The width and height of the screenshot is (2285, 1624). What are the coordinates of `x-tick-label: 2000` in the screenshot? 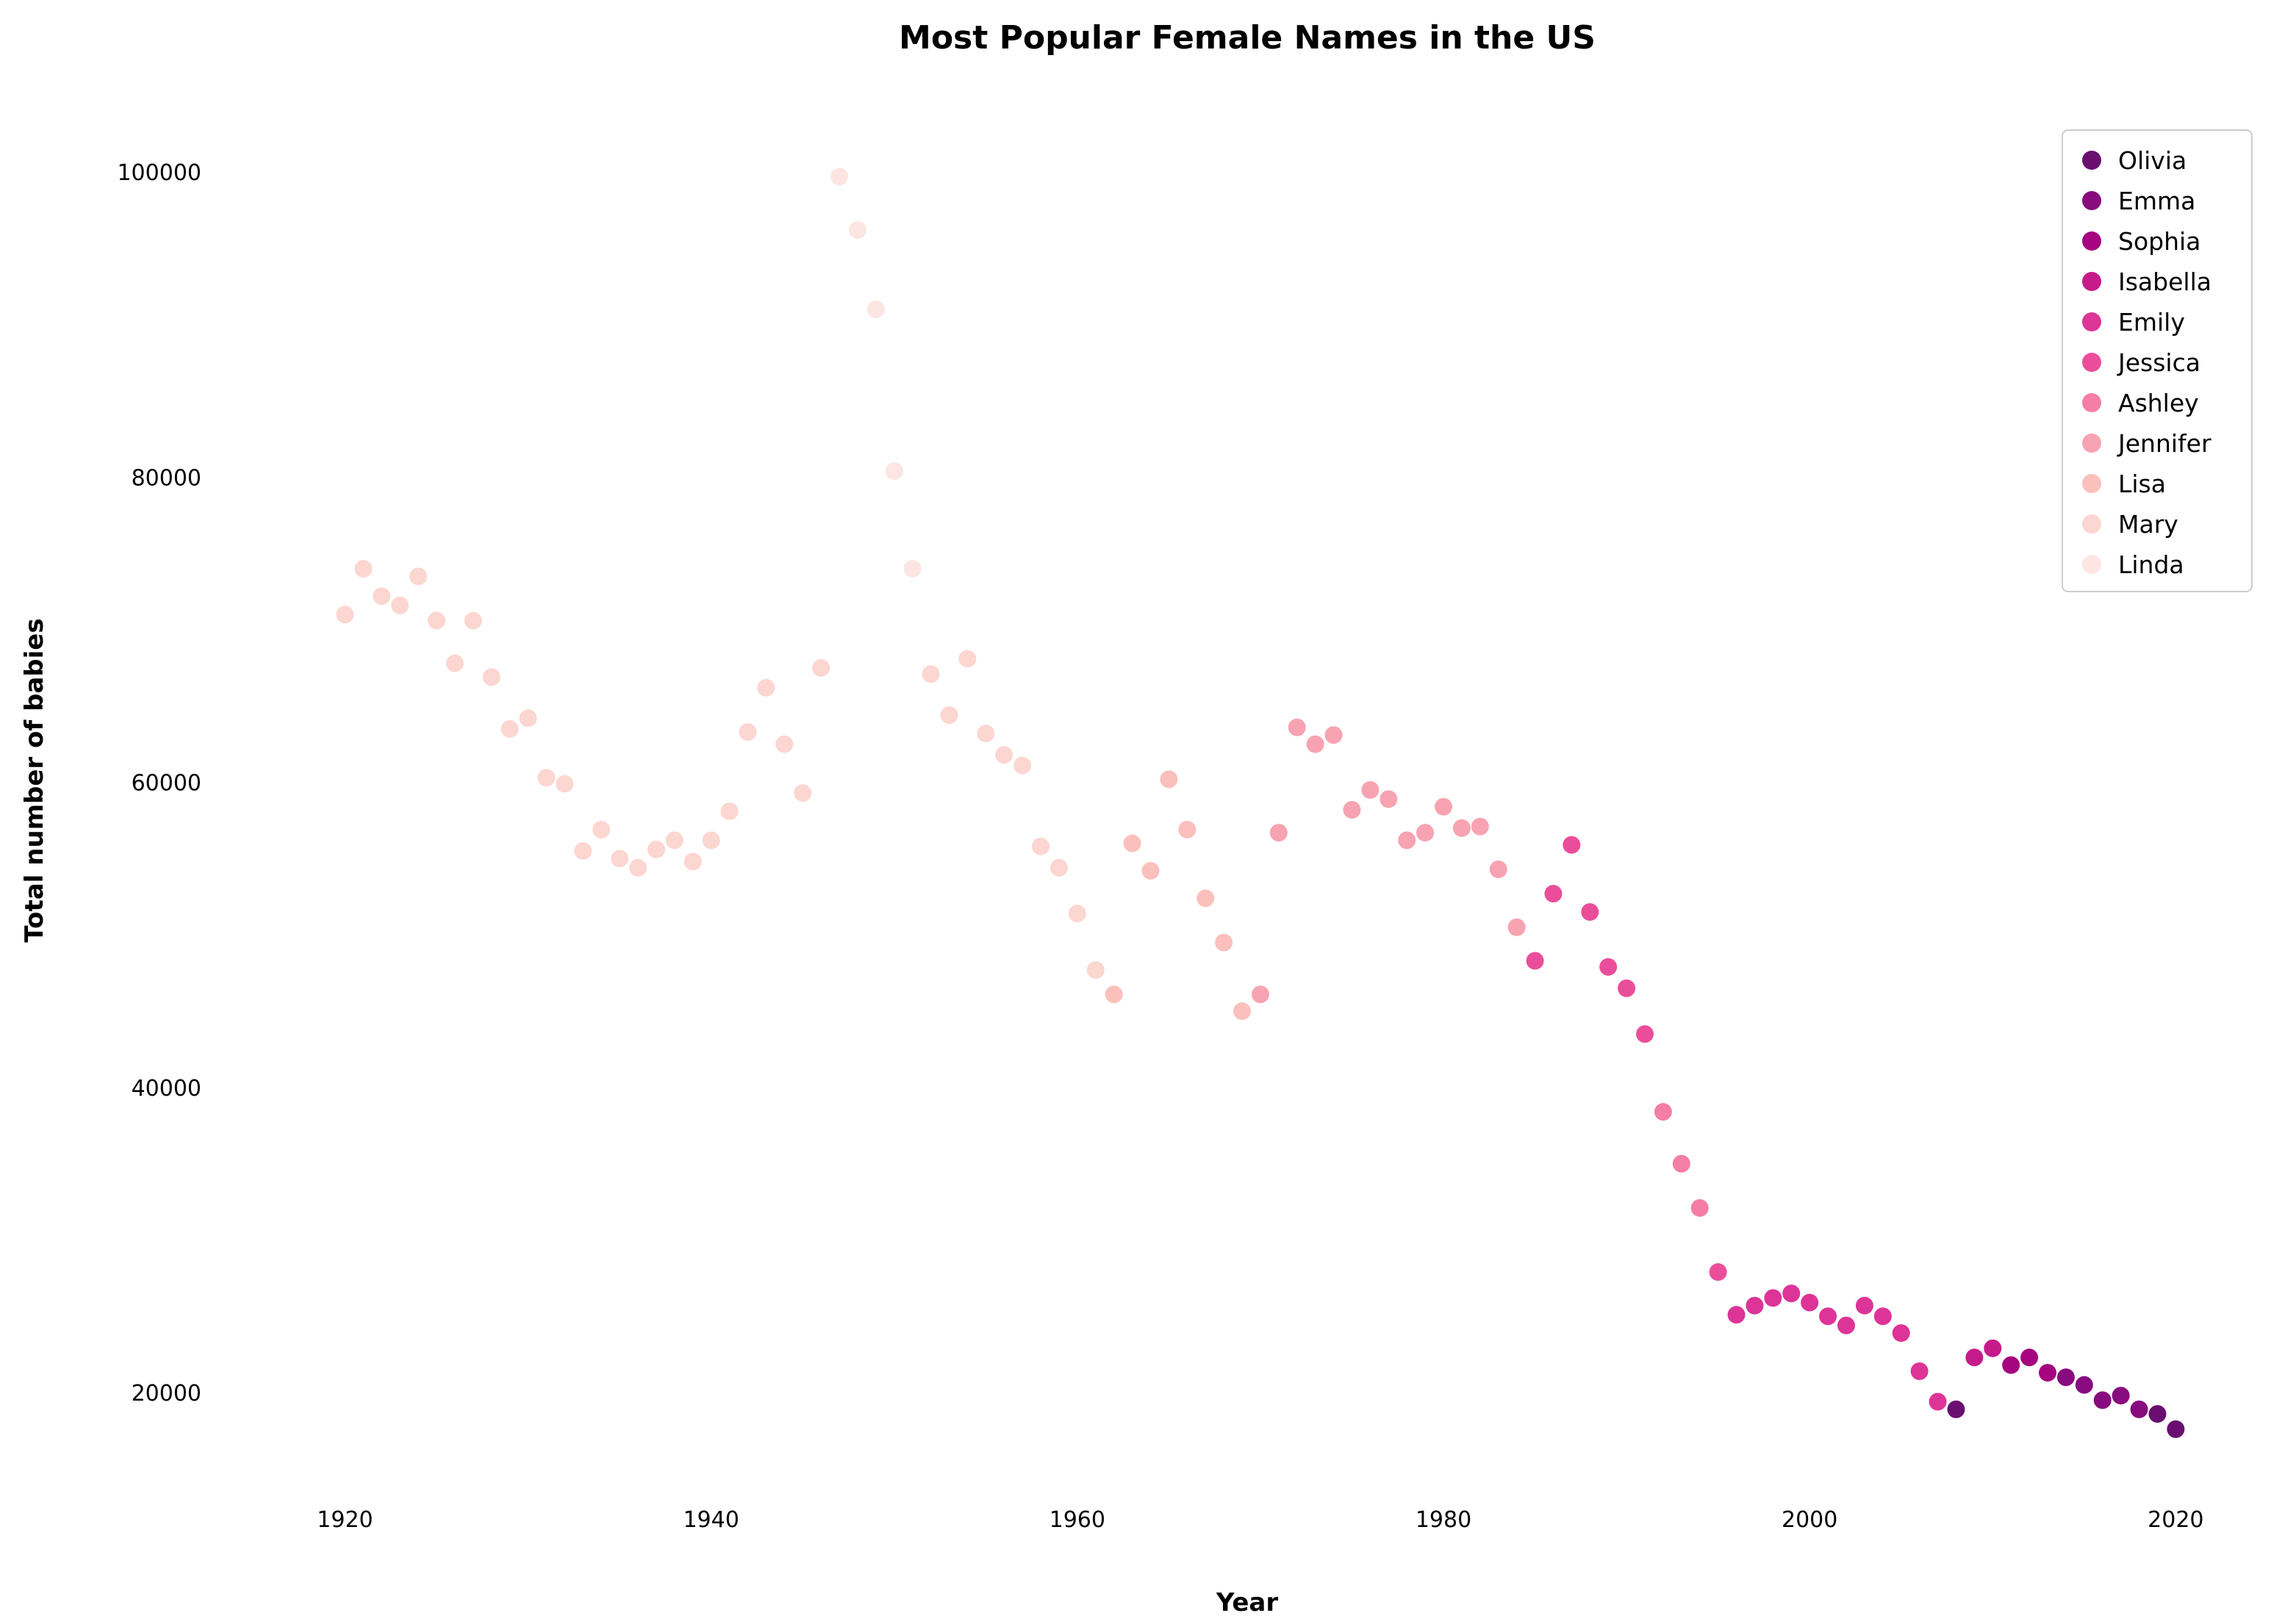 It's located at (1809, 1520).